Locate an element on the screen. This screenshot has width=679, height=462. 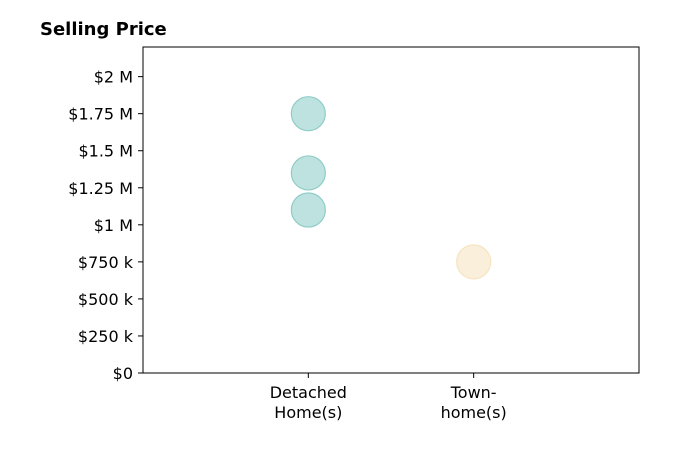
y-tick-label: $250 k is located at coordinates (106, 336).